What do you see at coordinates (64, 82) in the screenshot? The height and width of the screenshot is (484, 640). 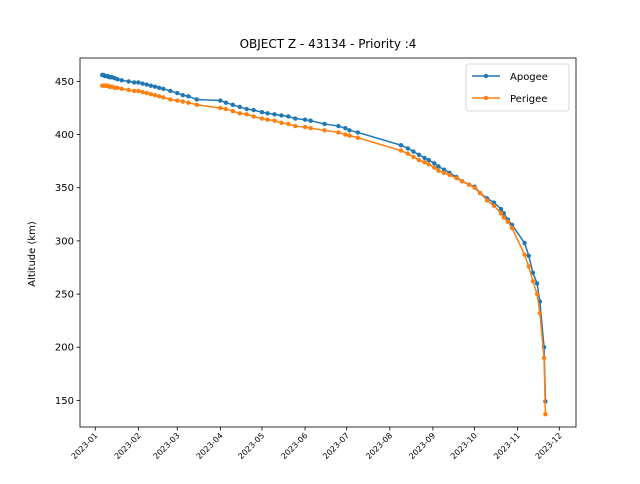 I see `y-tick-label: 450` at bounding box center [64, 82].